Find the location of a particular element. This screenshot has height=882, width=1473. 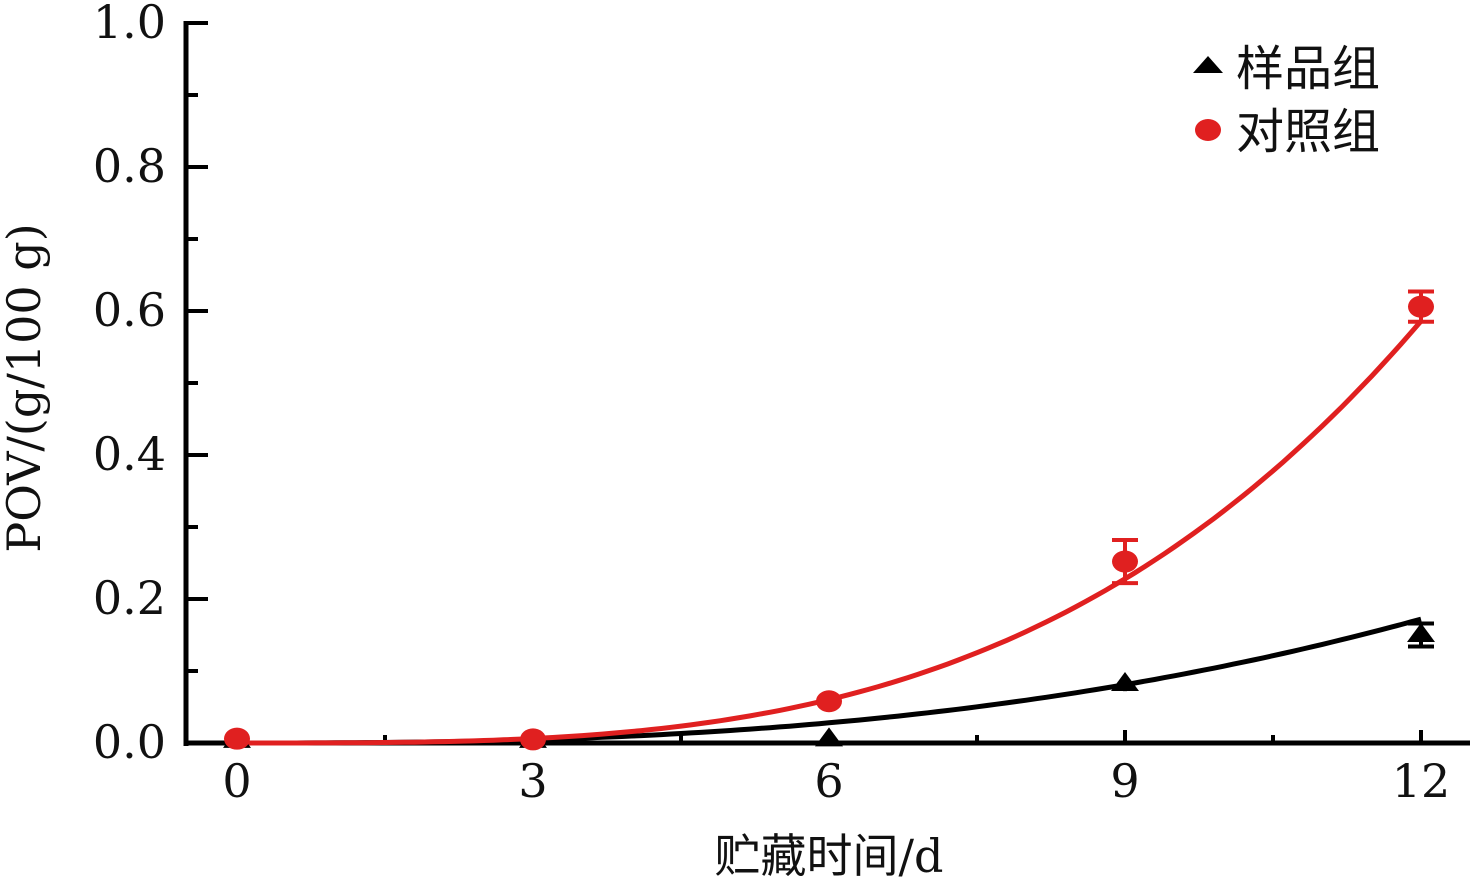

x-tick-label: 12 is located at coordinates (1421, 781).